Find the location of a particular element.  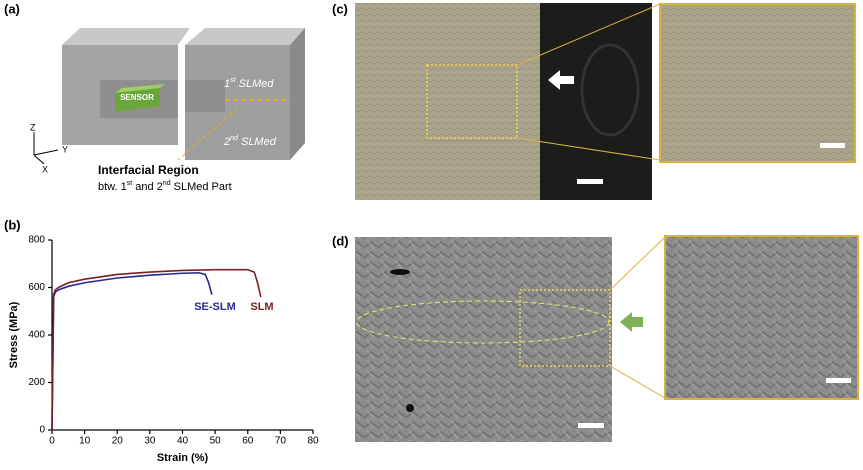

y-axis-label: Stress (MPa) is located at coordinates (14, 334).